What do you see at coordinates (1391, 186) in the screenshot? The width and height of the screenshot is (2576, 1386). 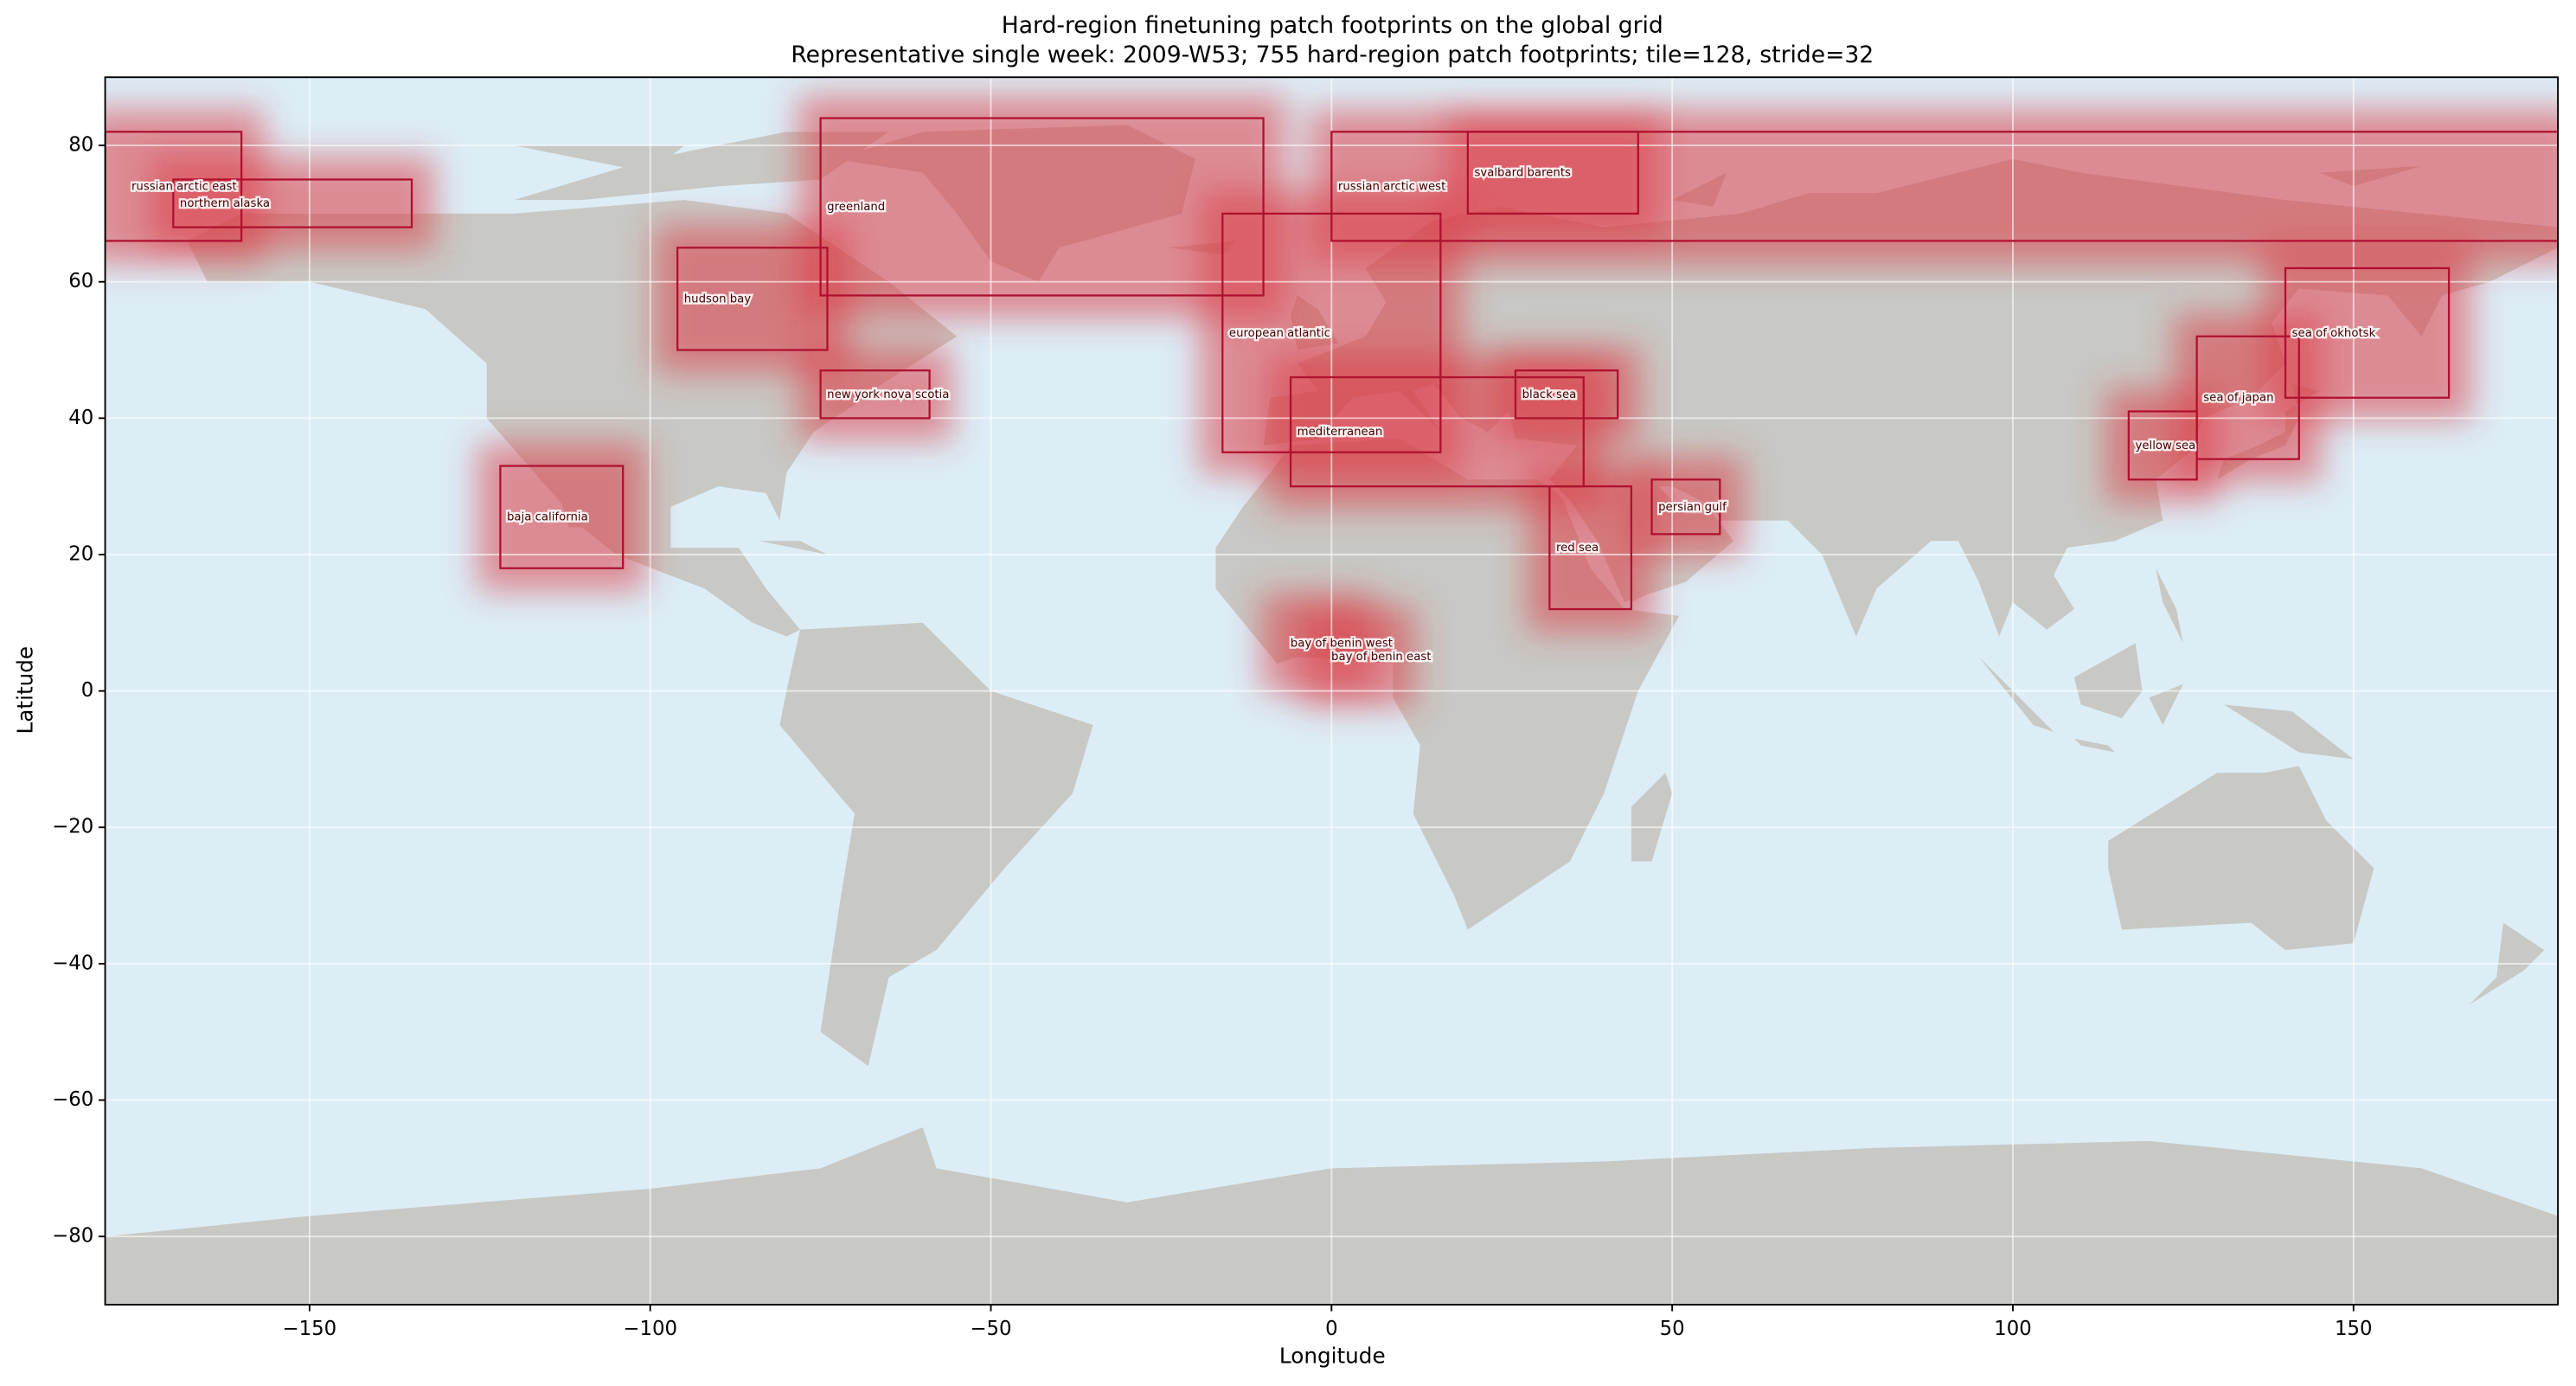 I see `region-label: russian arctic west` at bounding box center [1391, 186].